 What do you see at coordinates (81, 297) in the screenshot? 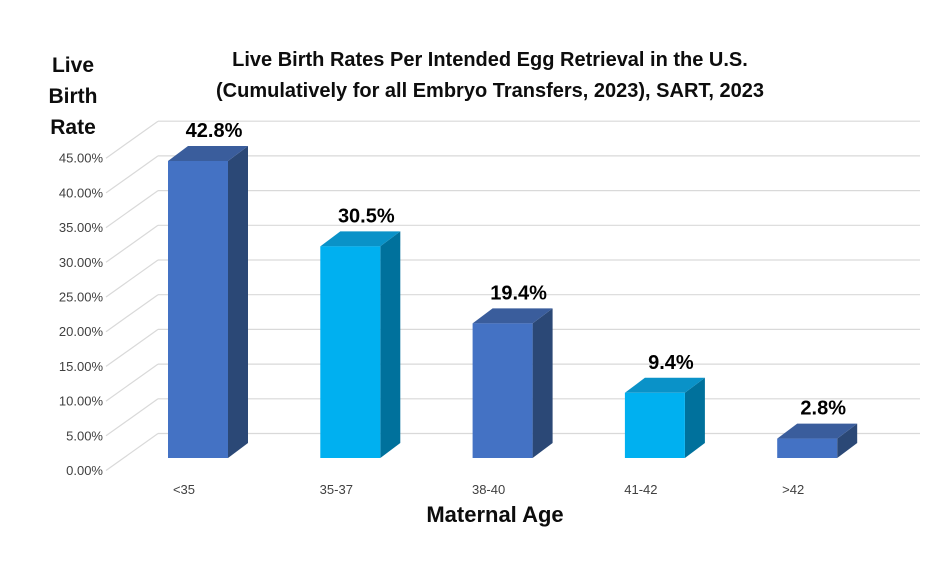
I see `y-tick-label: 25.00%` at bounding box center [81, 297].